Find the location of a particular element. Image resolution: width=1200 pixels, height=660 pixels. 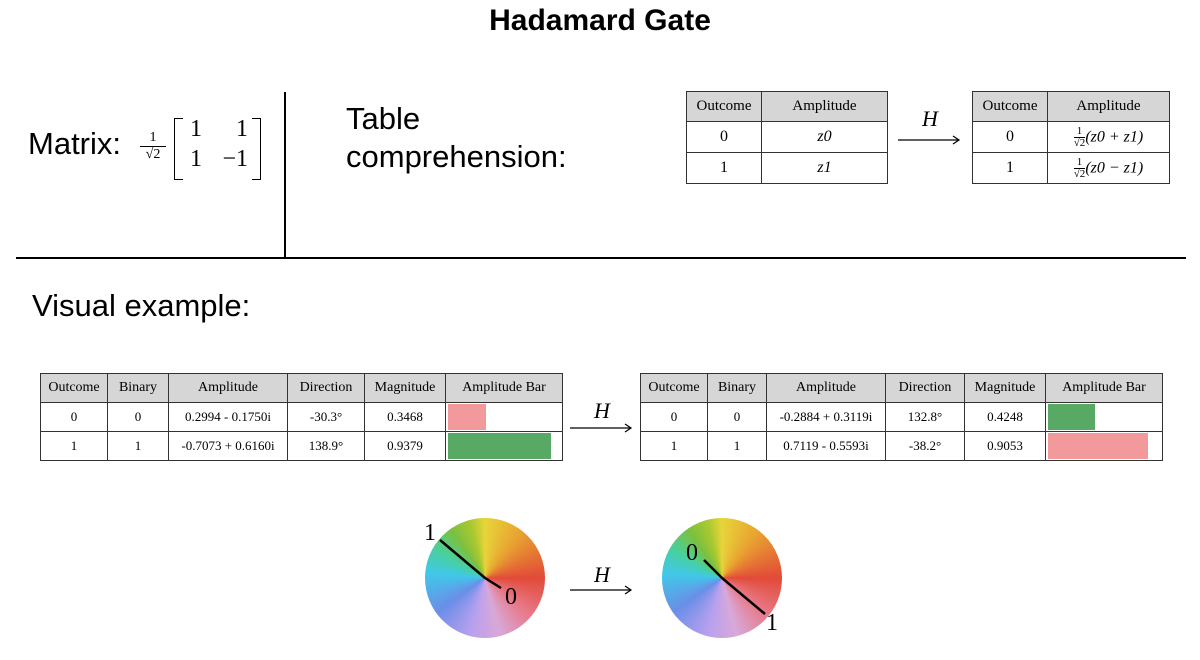

amplitude-cell: -0.7073 + 0.6160i is located at coordinates (228, 446).